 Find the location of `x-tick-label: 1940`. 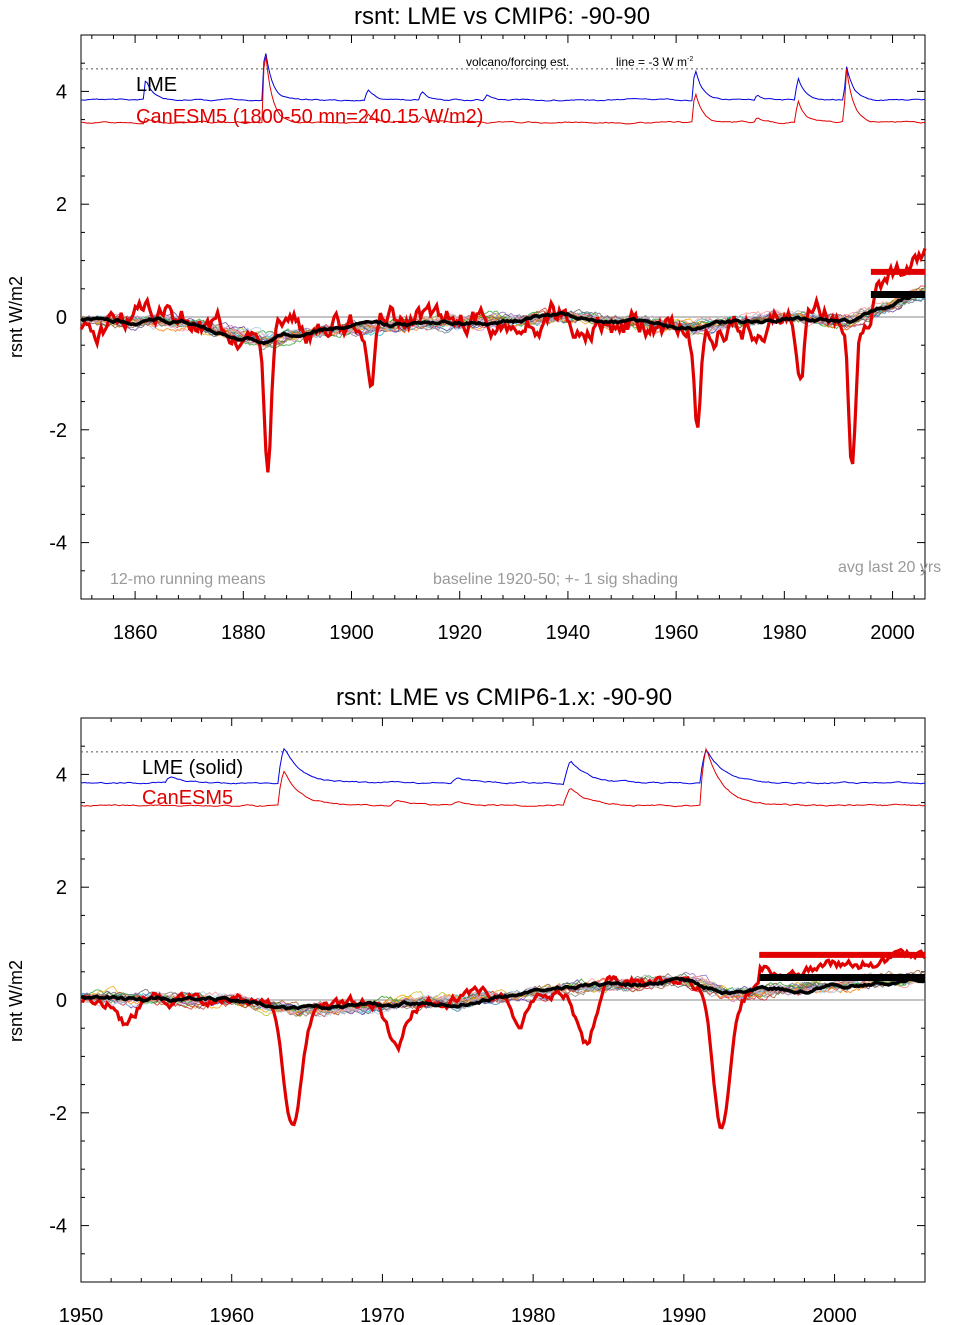

x-tick-label: 1940 is located at coordinates (568, 633).